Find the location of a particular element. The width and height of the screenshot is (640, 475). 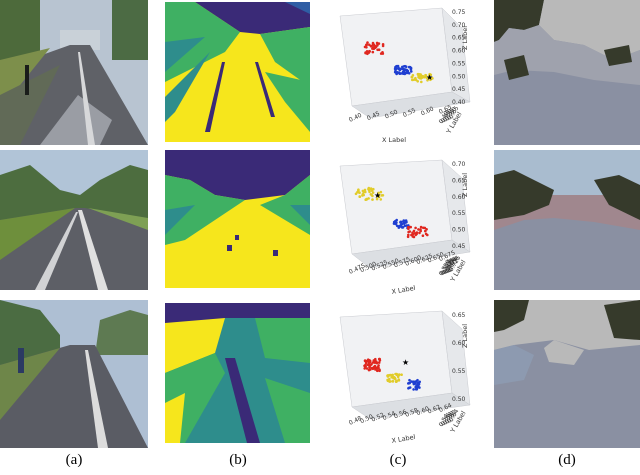

x-axis-label-1: X Label is located at coordinates (394, 140).